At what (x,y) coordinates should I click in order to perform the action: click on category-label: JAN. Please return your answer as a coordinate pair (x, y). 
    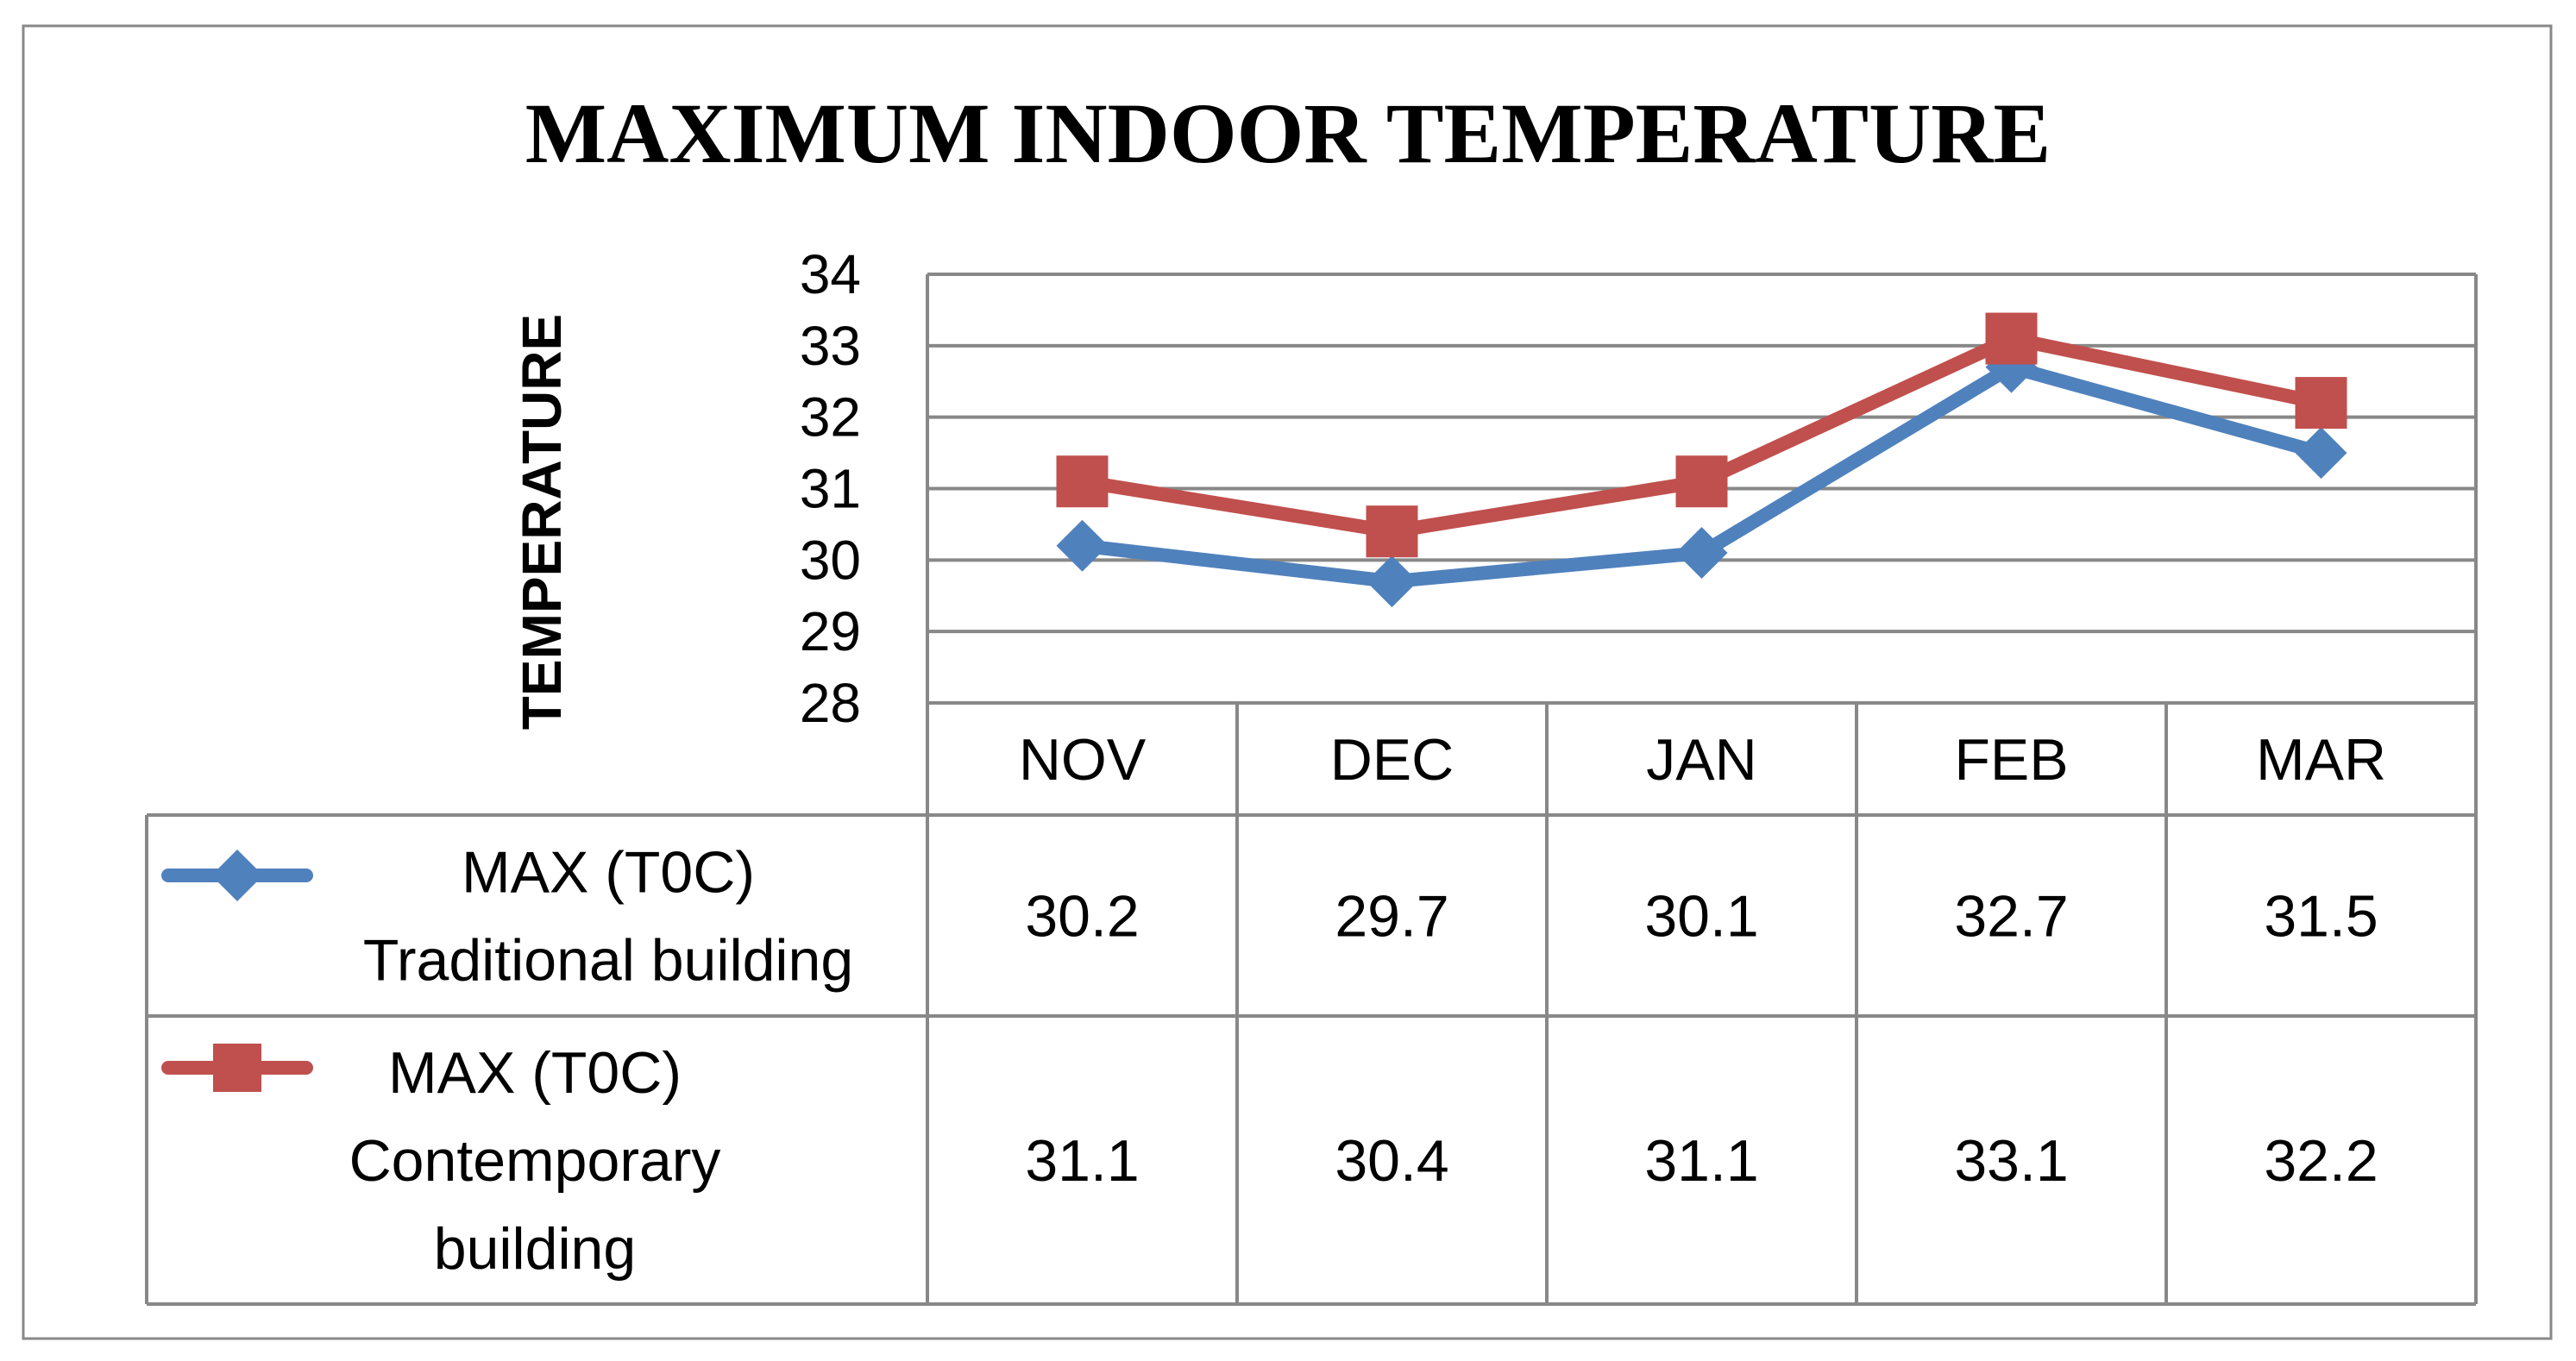
    Looking at the image, I should click on (1701, 760).